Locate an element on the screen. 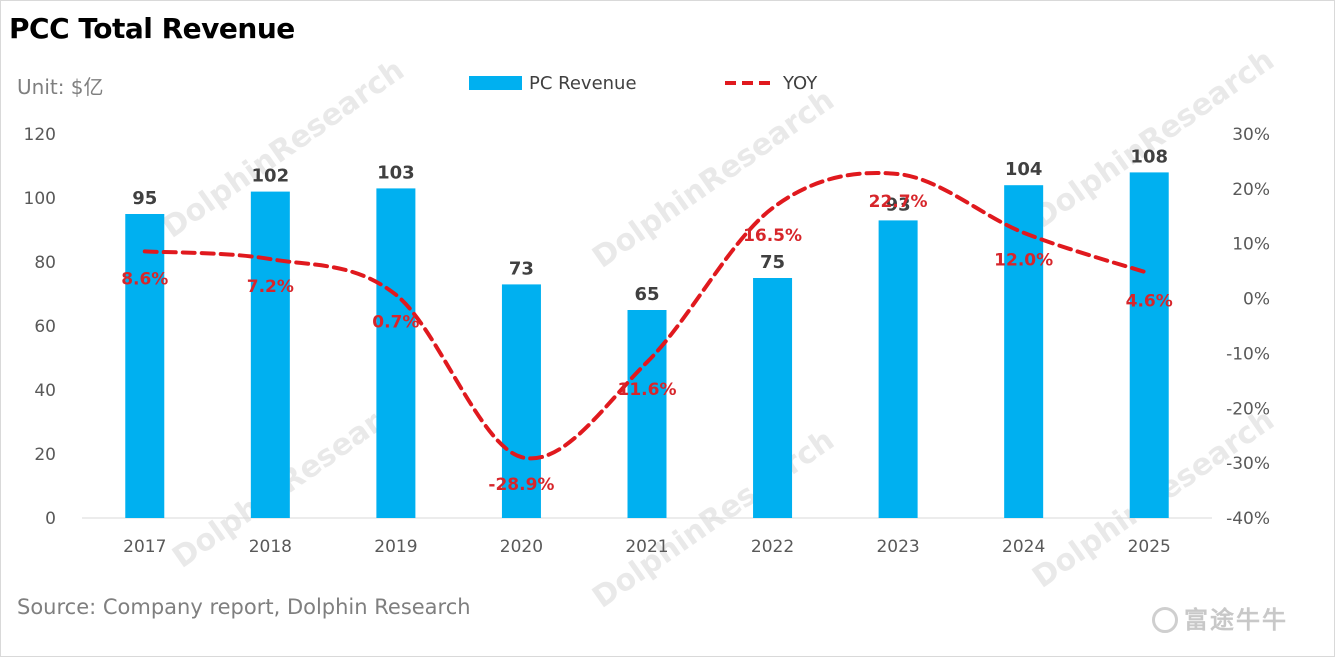  bar-value-label: 103 is located at coordinates (396, 172).